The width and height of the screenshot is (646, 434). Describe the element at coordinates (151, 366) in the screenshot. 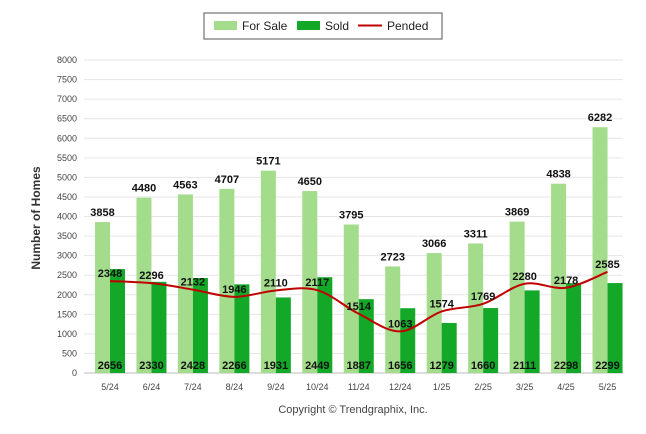

I see `sold-value-label: 2330` at that location.